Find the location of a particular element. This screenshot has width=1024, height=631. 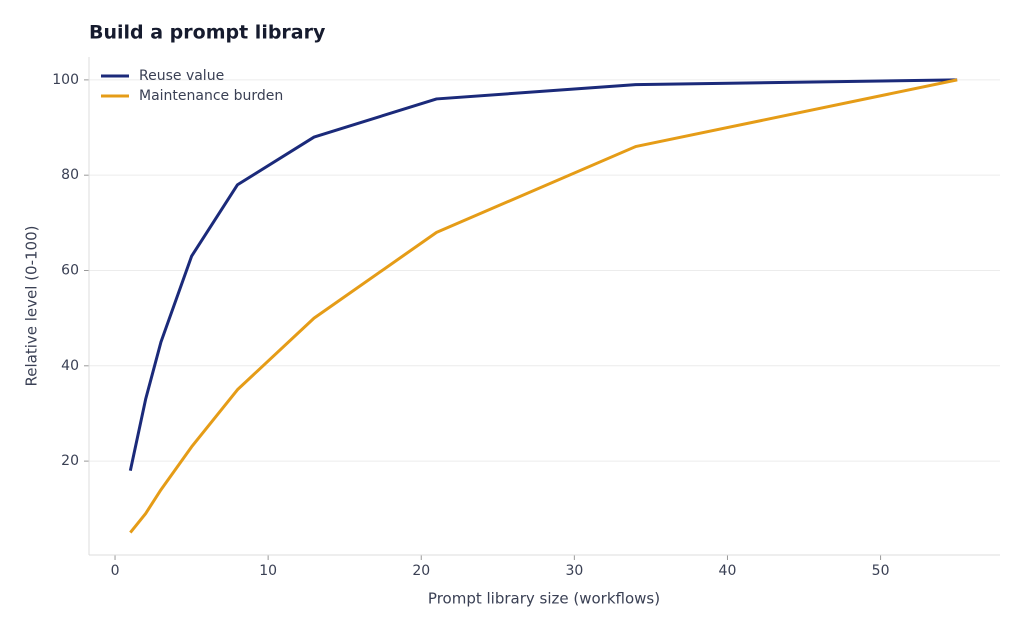

x-tick-label: 0 is located at coordinates (115, 571).